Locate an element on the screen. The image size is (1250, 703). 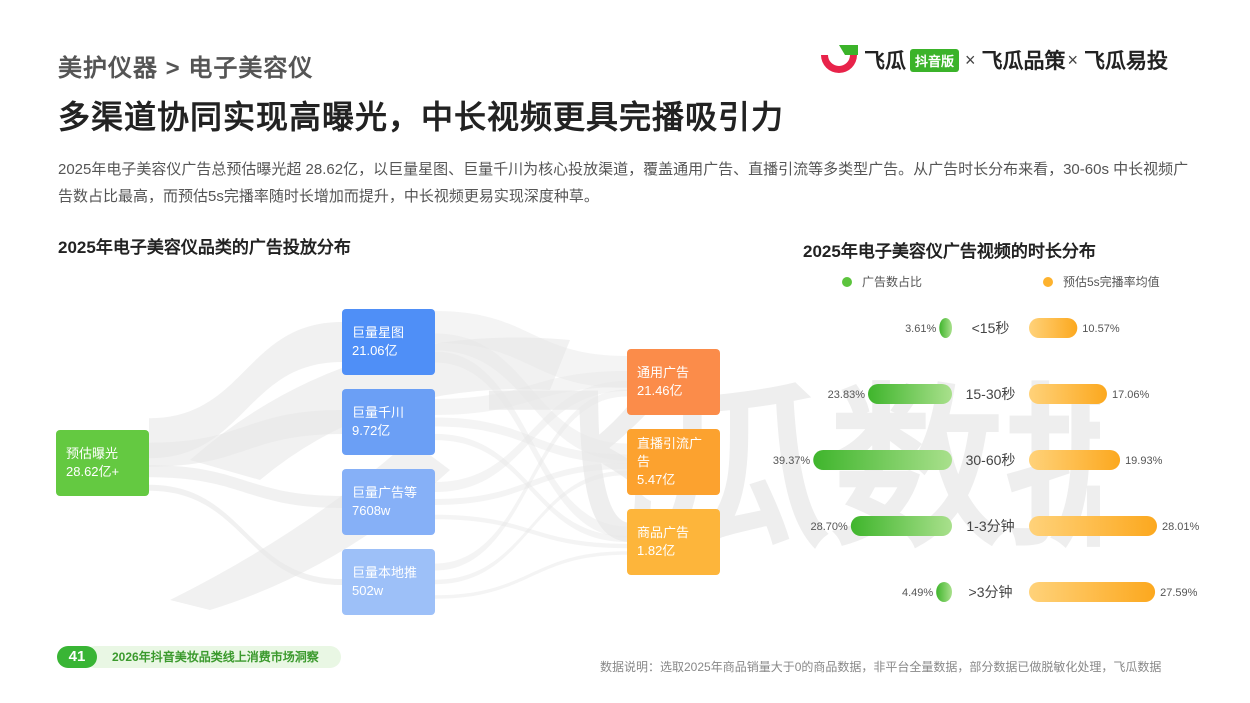
bar-label-ad-share: 3.61% is located at coordinates (920, 329).